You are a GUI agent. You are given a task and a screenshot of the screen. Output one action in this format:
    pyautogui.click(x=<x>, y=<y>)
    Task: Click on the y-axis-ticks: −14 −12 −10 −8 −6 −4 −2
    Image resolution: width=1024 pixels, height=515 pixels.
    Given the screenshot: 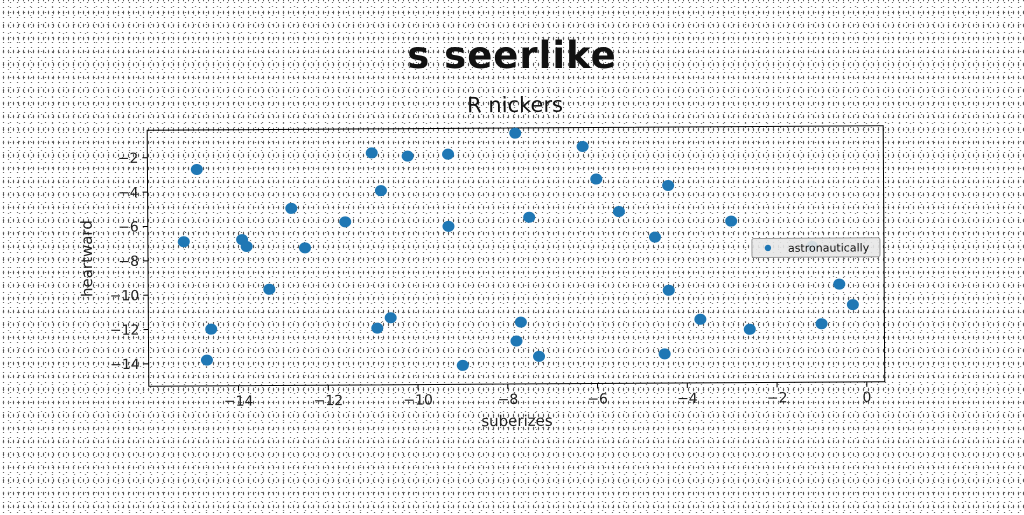 What is the action you would take?
    pyautogui.click(x=129, y=262)
    